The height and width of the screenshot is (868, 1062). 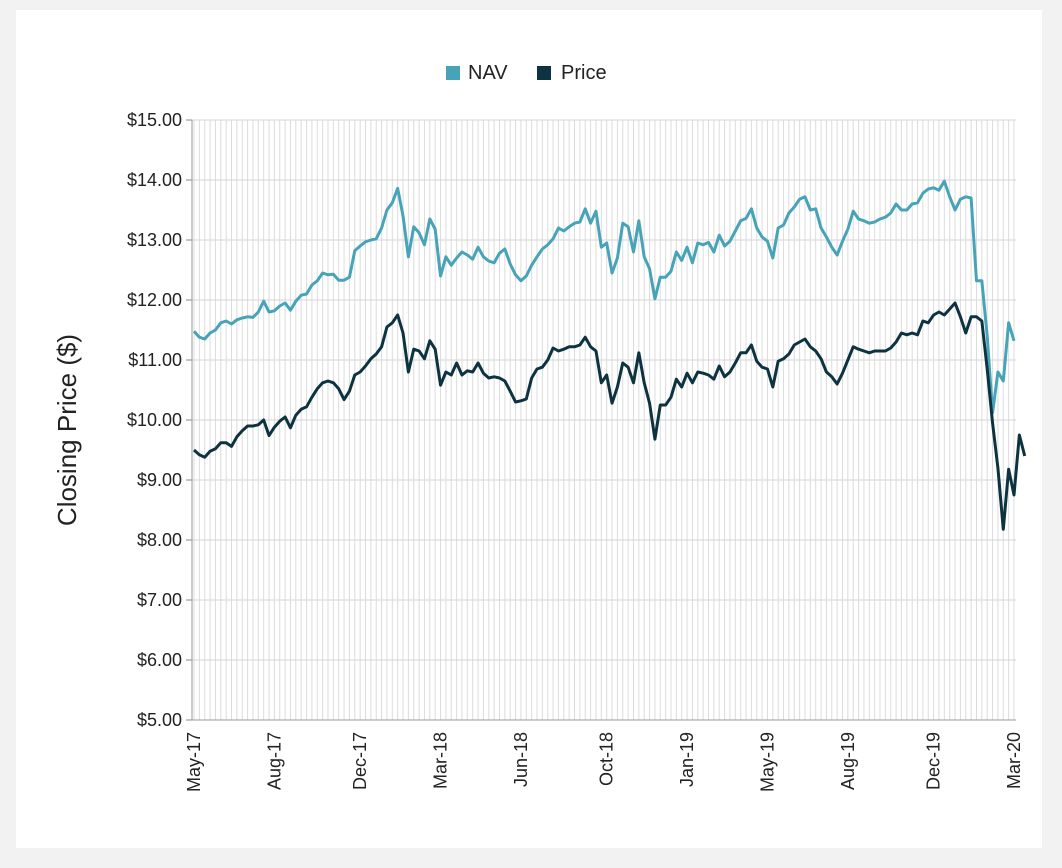 What do you see at coordinates (154, 300) in the screenshot?
I see `y-tick-label: $12.00` at bounding box center [154, 300].